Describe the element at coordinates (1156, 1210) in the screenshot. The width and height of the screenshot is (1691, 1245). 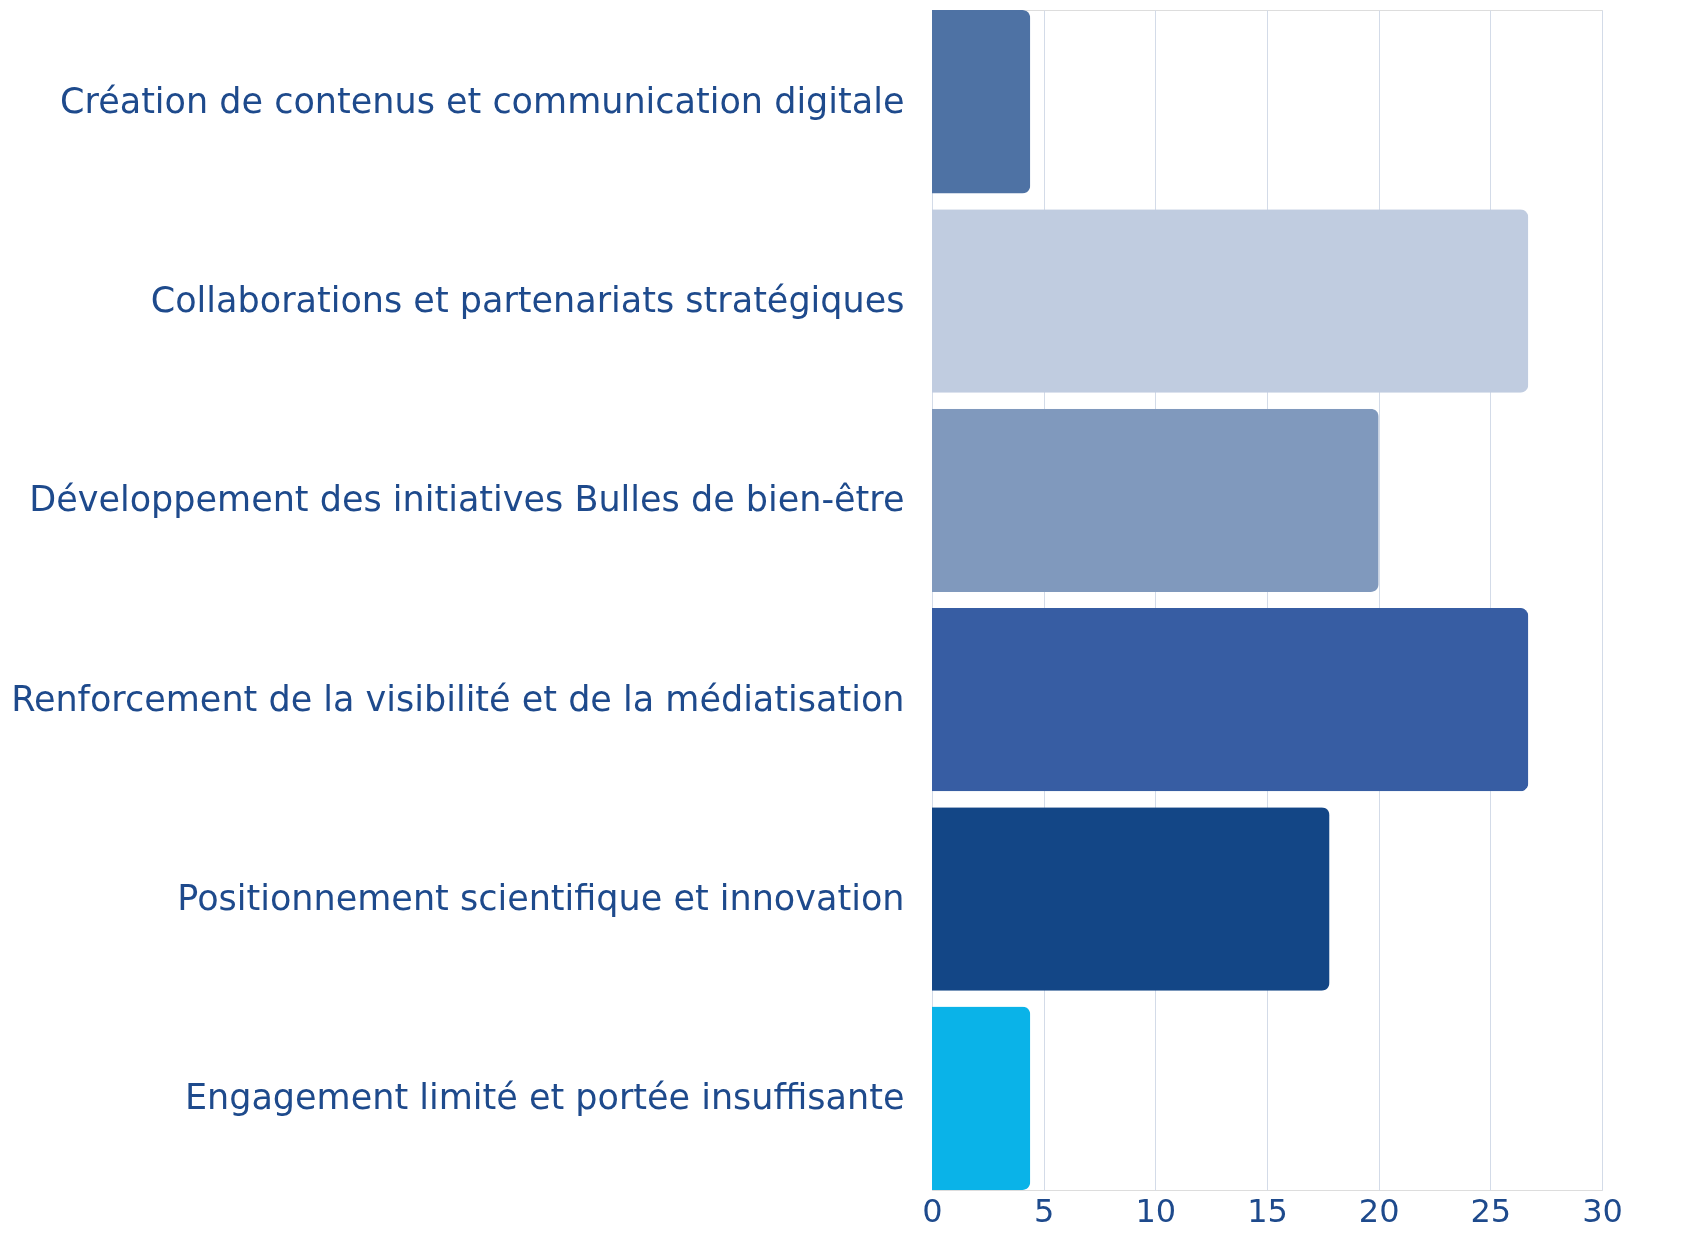
I see `x-tick-label: 10` at that location.